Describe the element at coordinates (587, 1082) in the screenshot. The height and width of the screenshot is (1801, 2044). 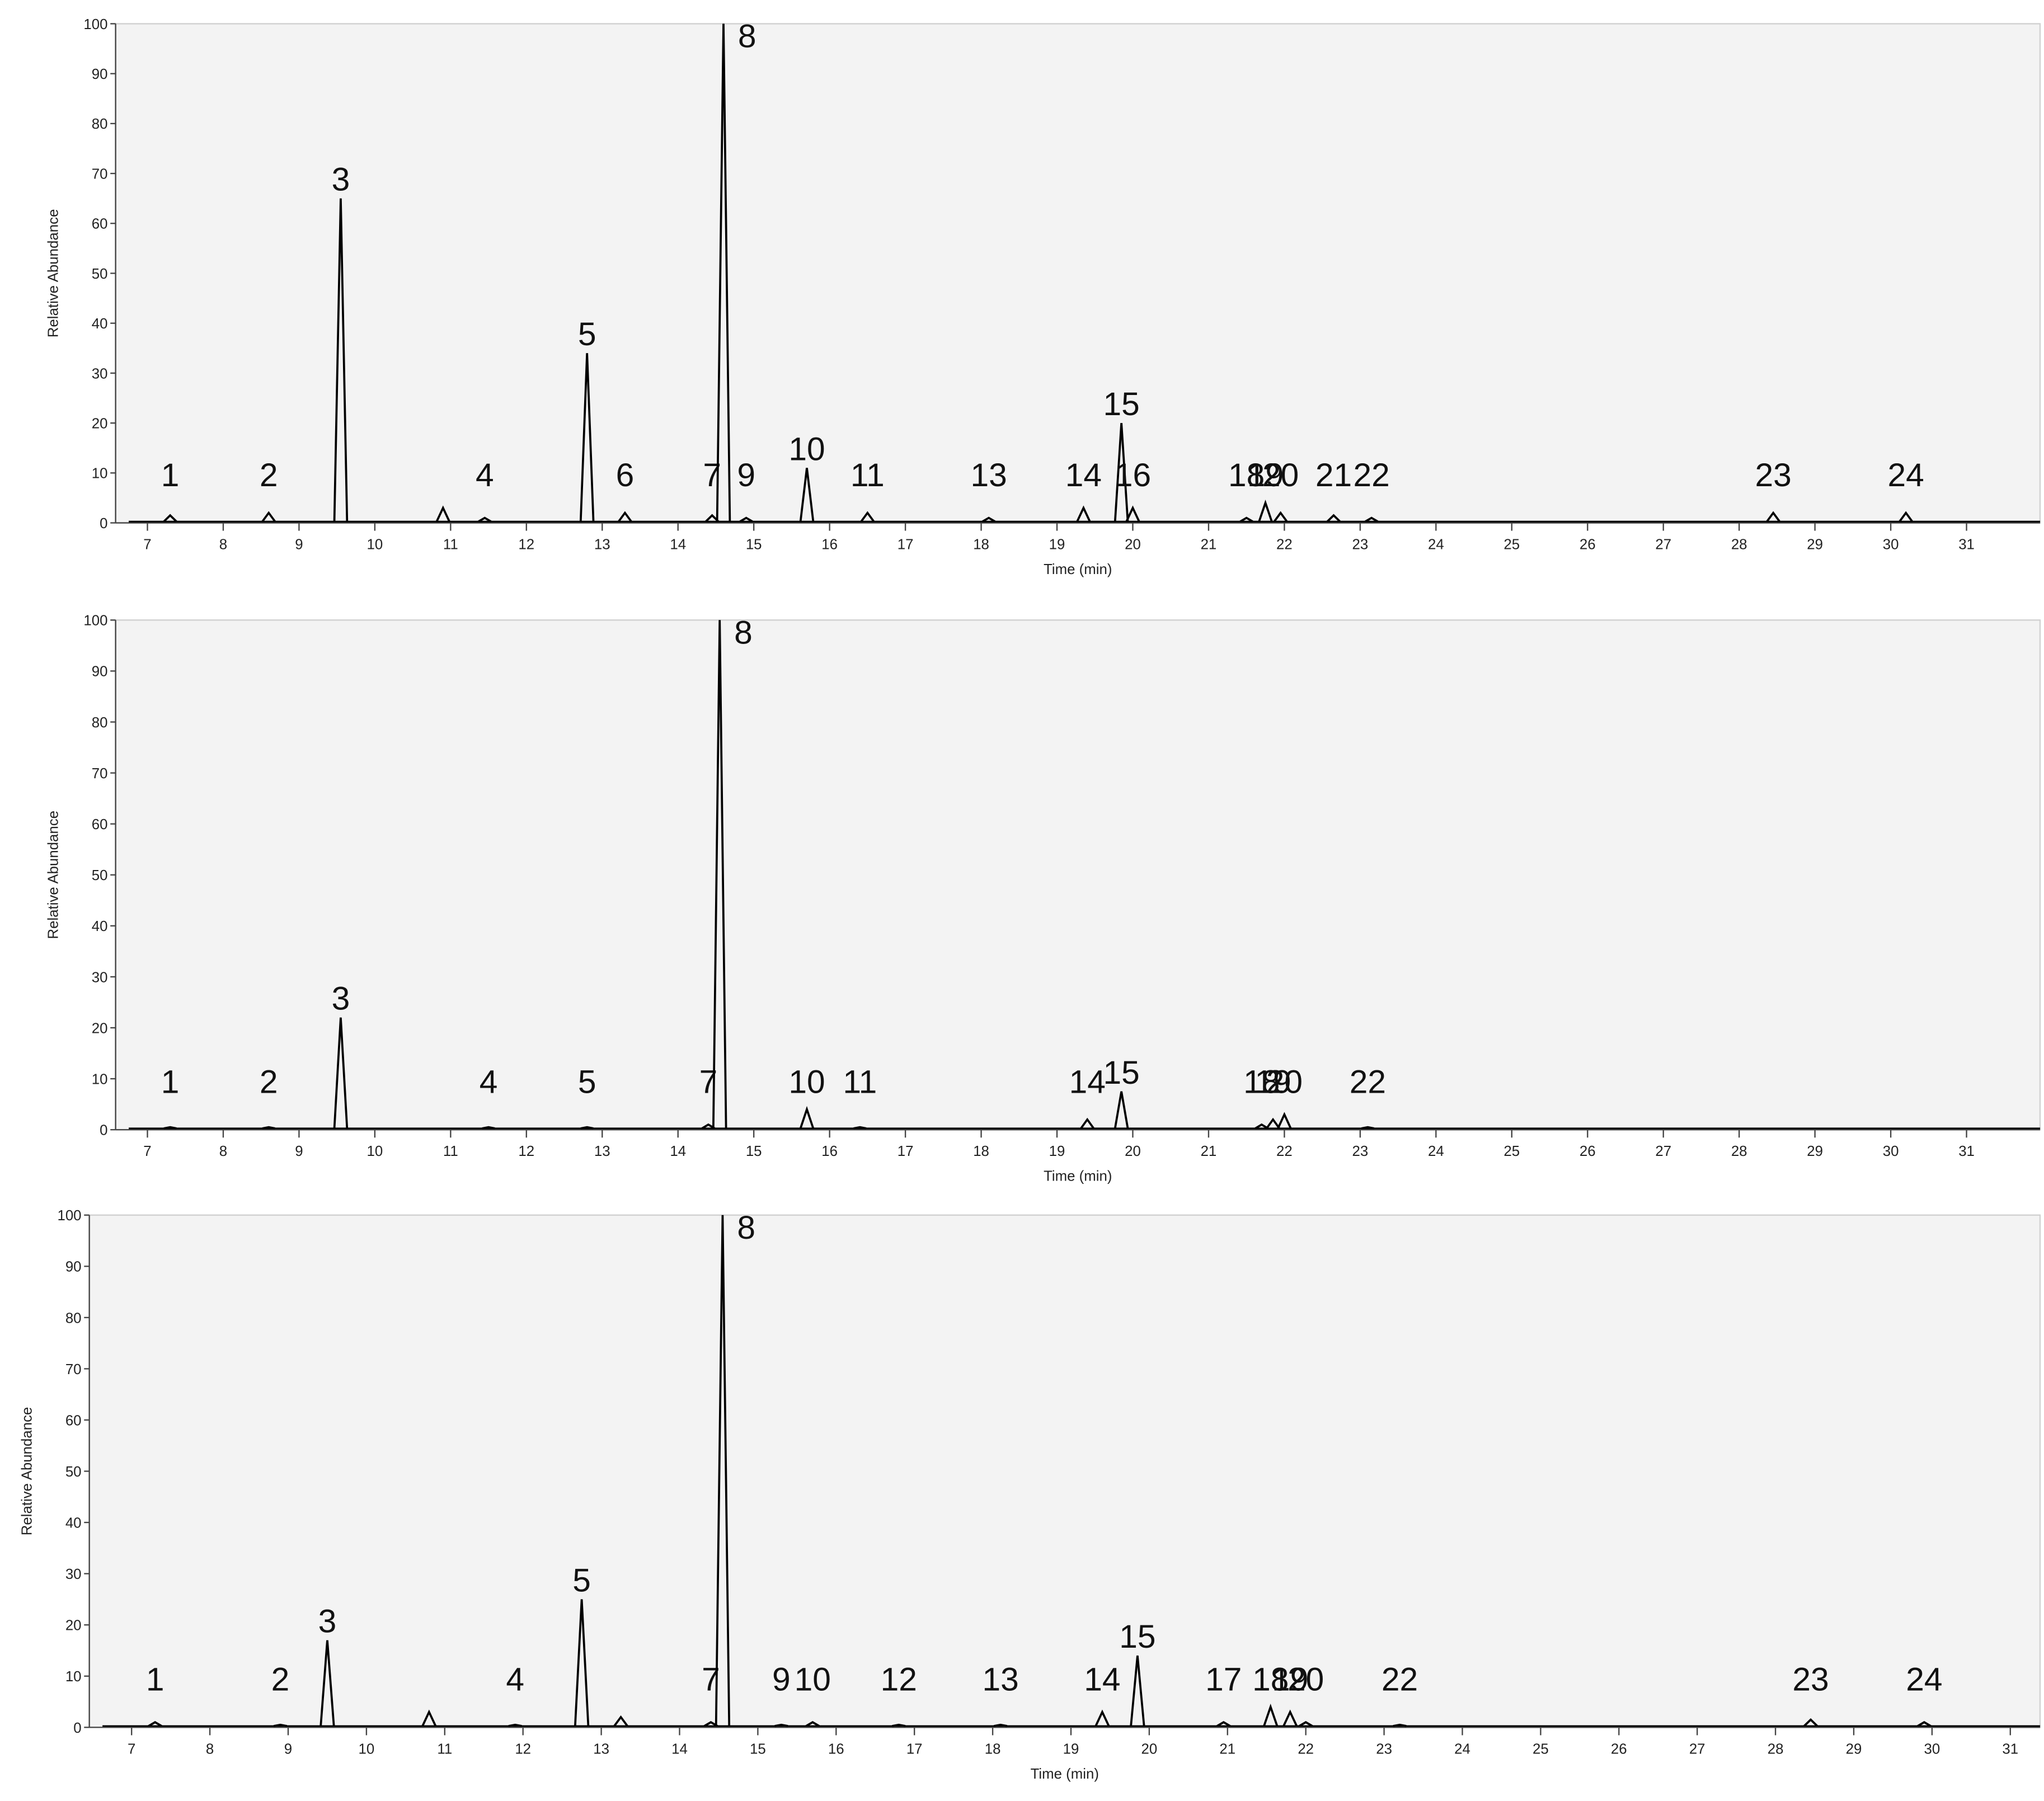
I see `peak-label: 5` at that location.